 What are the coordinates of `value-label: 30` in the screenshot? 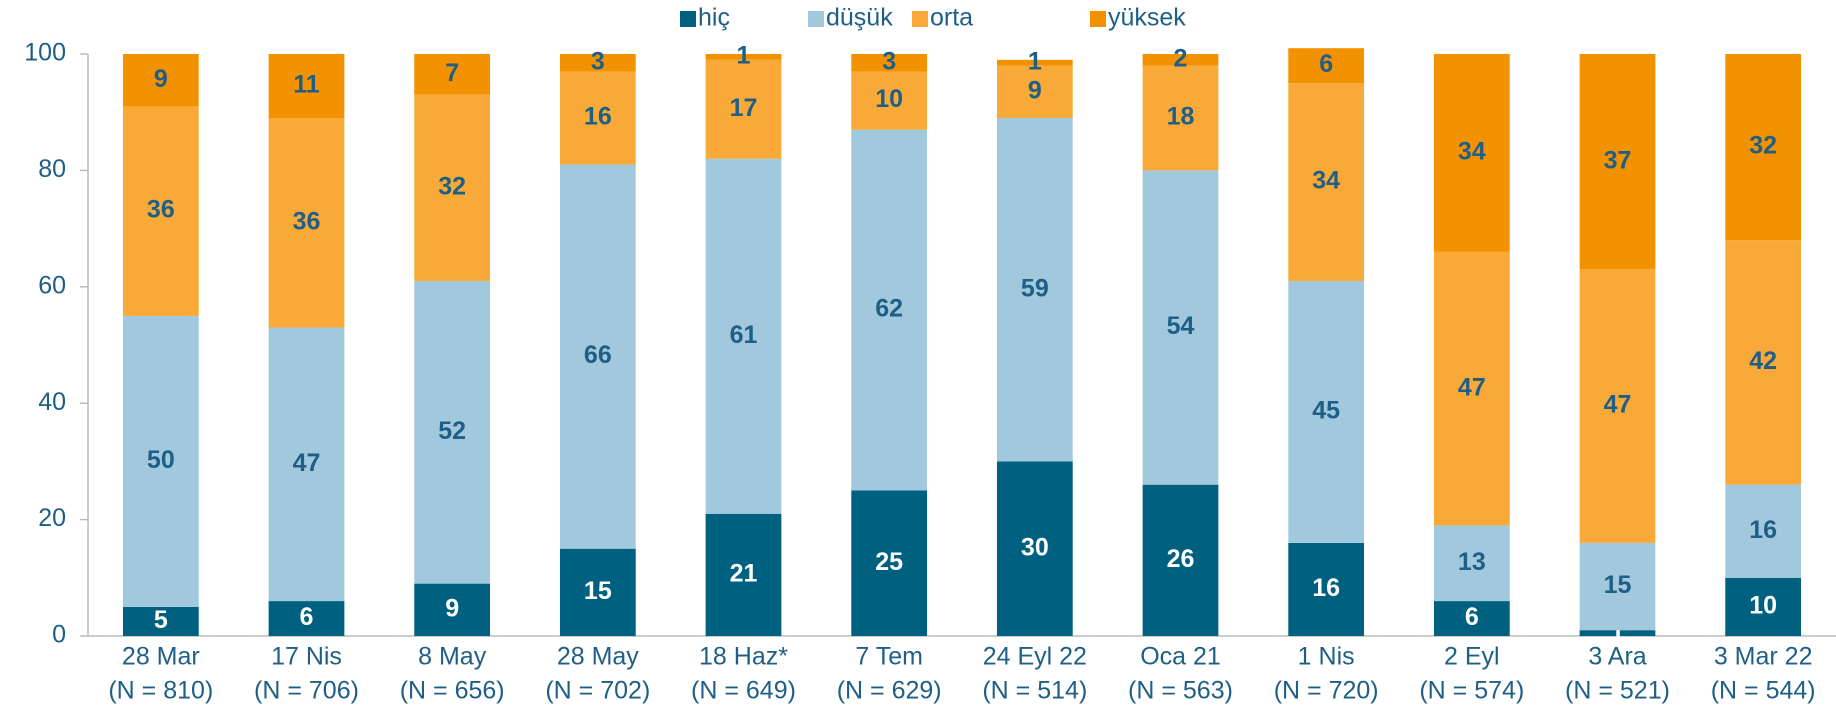 It's located at (1035, 547).